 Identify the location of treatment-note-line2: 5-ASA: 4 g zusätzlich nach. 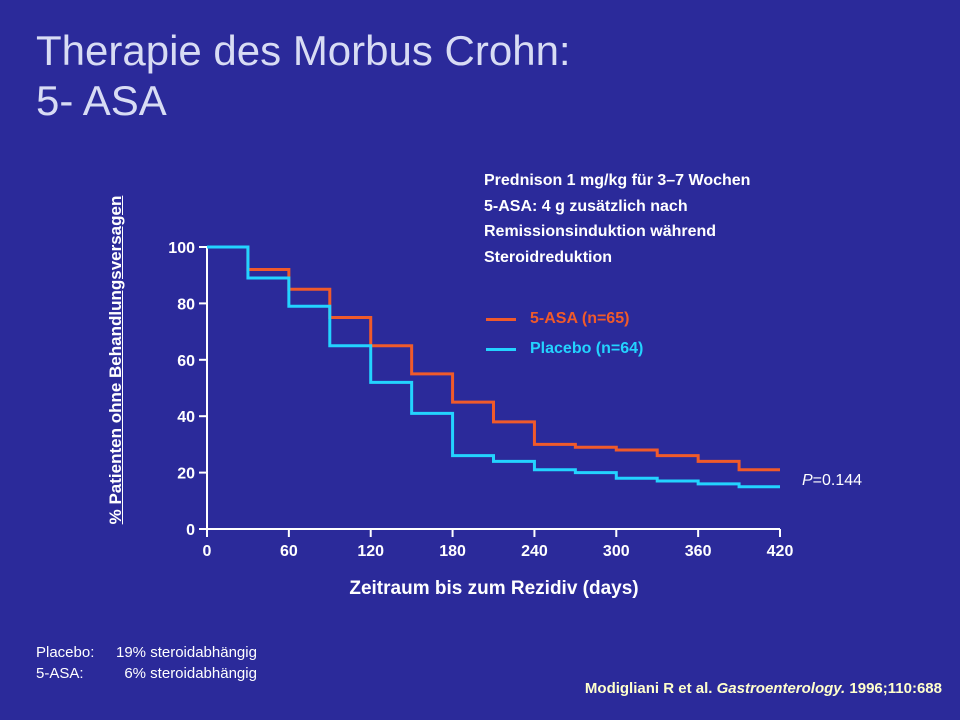
(586, 206).